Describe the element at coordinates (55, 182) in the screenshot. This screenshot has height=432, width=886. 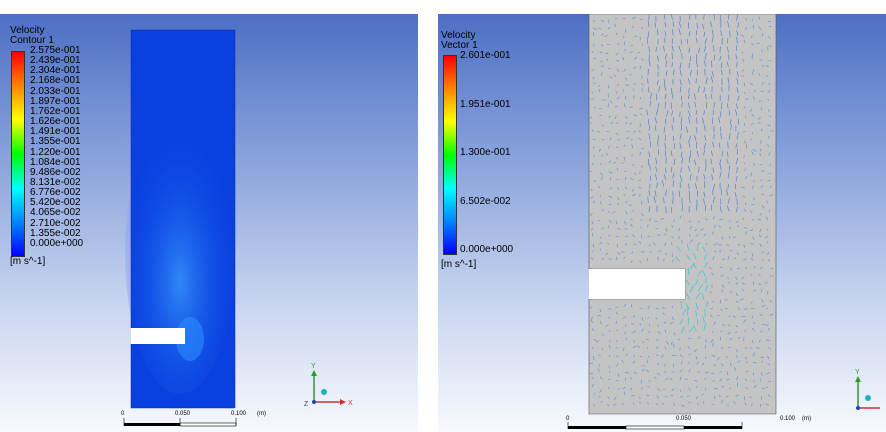
I see `colorbar-tick-label: 8.131e-002` at that location.